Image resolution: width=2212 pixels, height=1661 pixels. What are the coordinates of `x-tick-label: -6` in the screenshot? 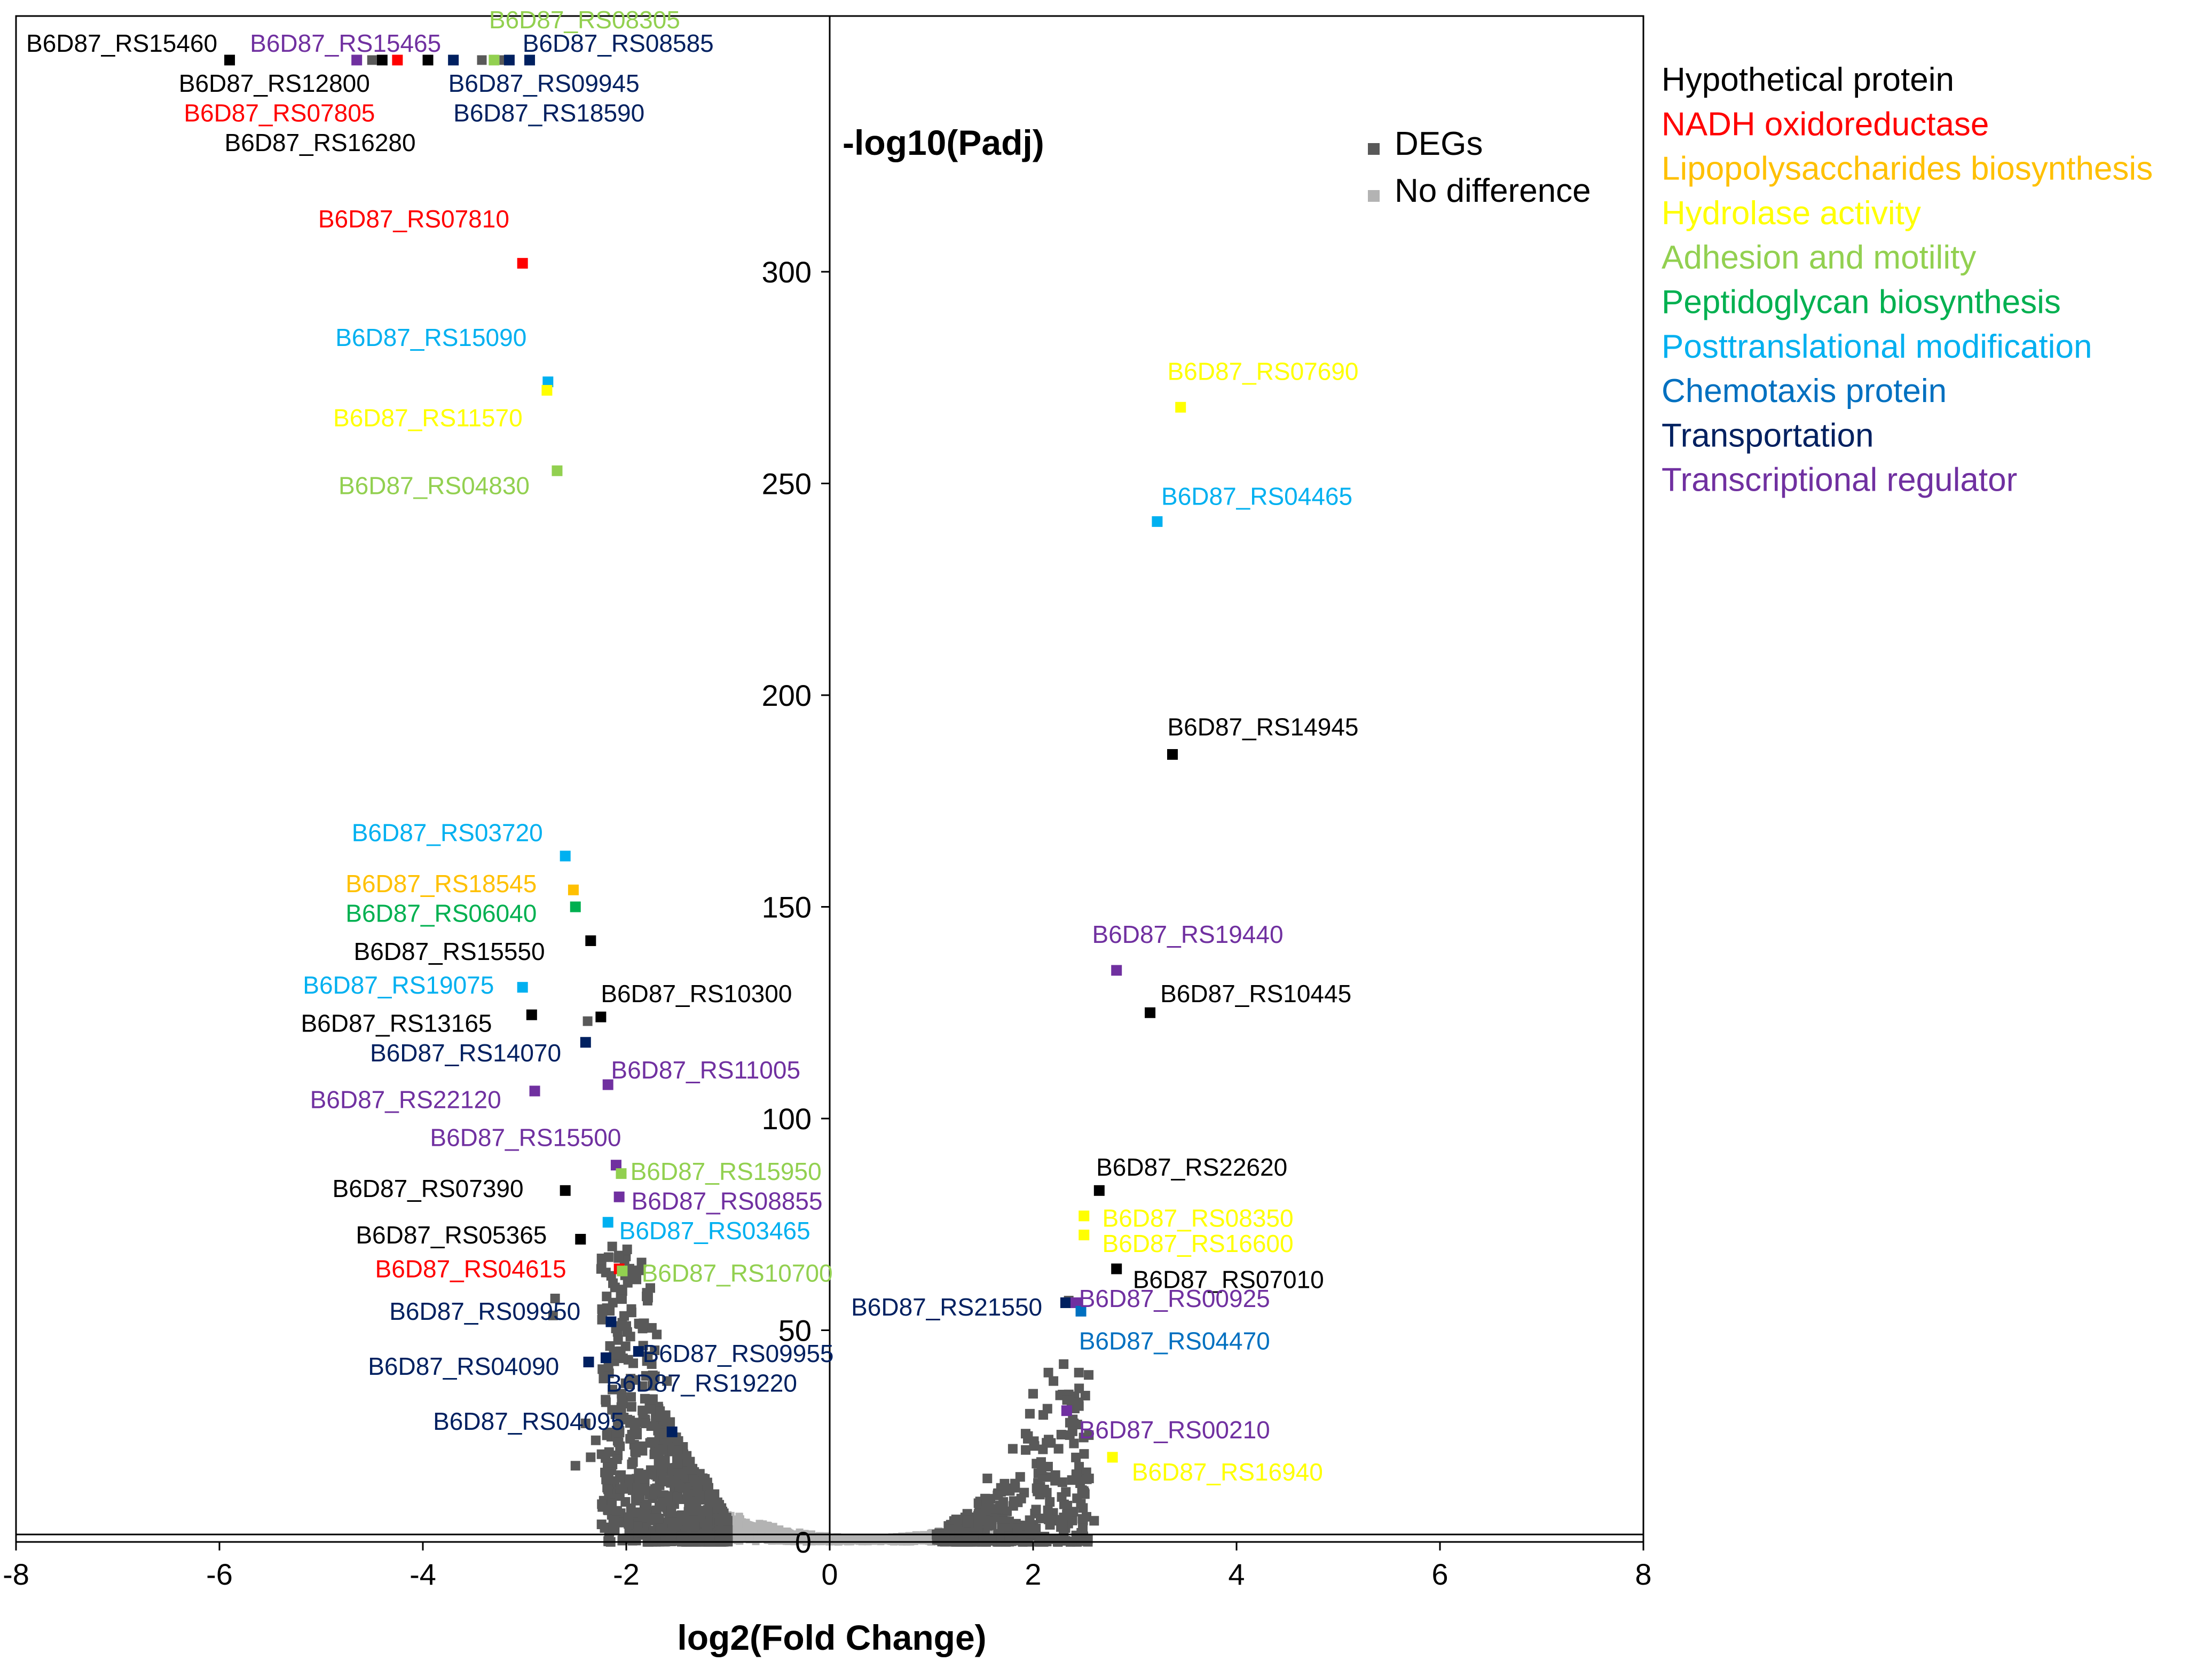 It's located at (219, 1574).